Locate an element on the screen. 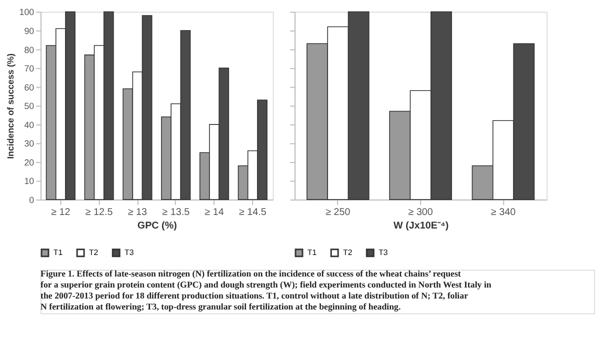  y-tick-label: 30 is located at coordinates (29, 143).